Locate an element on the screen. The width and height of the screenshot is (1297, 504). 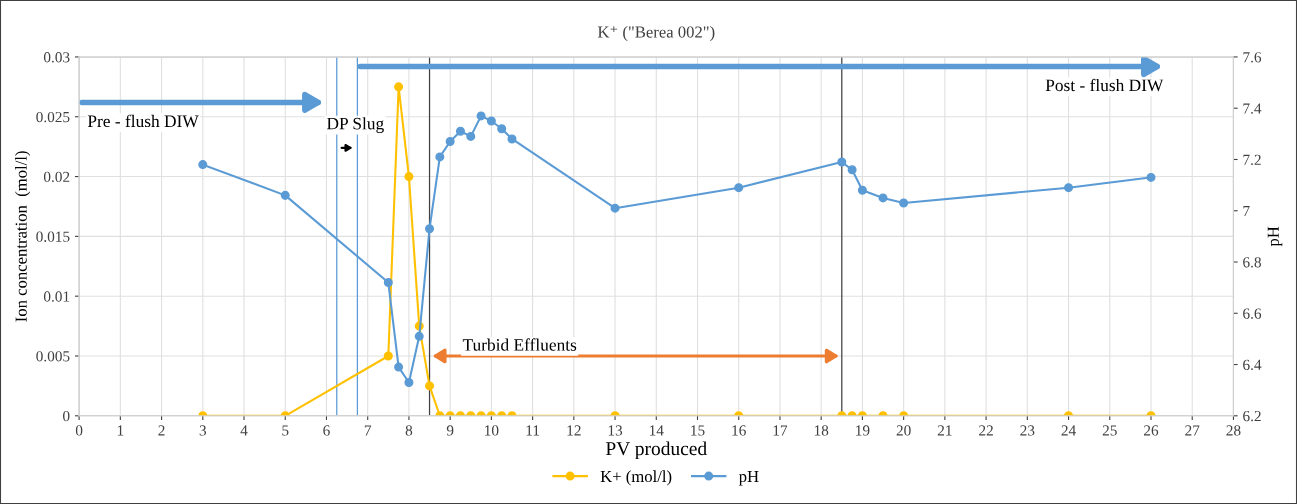
x-tick-label: 20 is located at coordinates (903, 430).